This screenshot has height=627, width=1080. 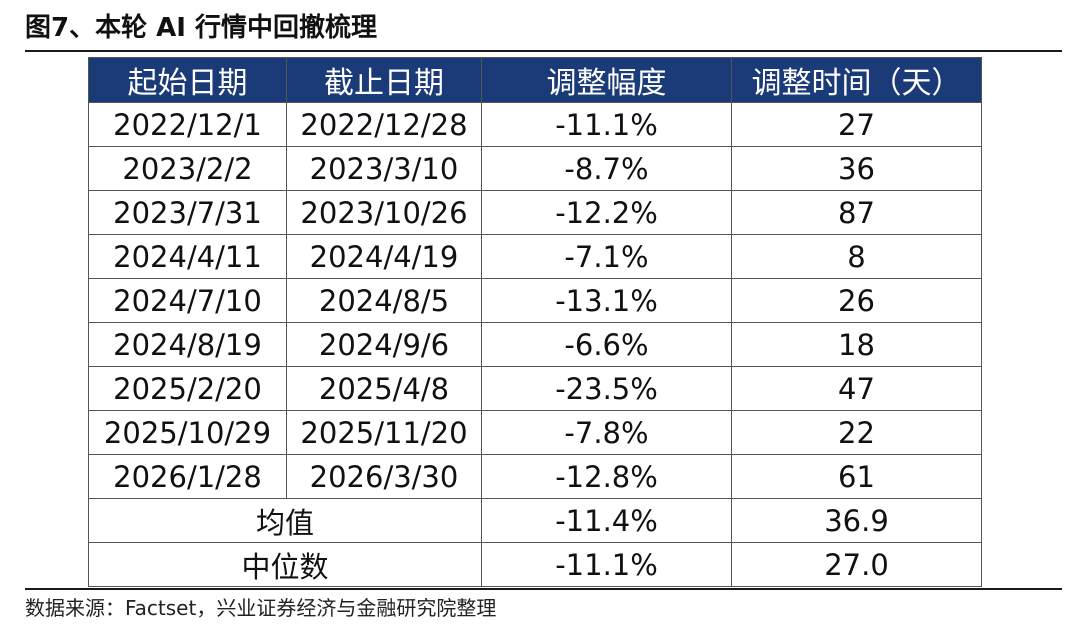 What do you see at coordinates (543, 51) in the screenshot?
I see `top-rule` at bounding box center [543, 51].